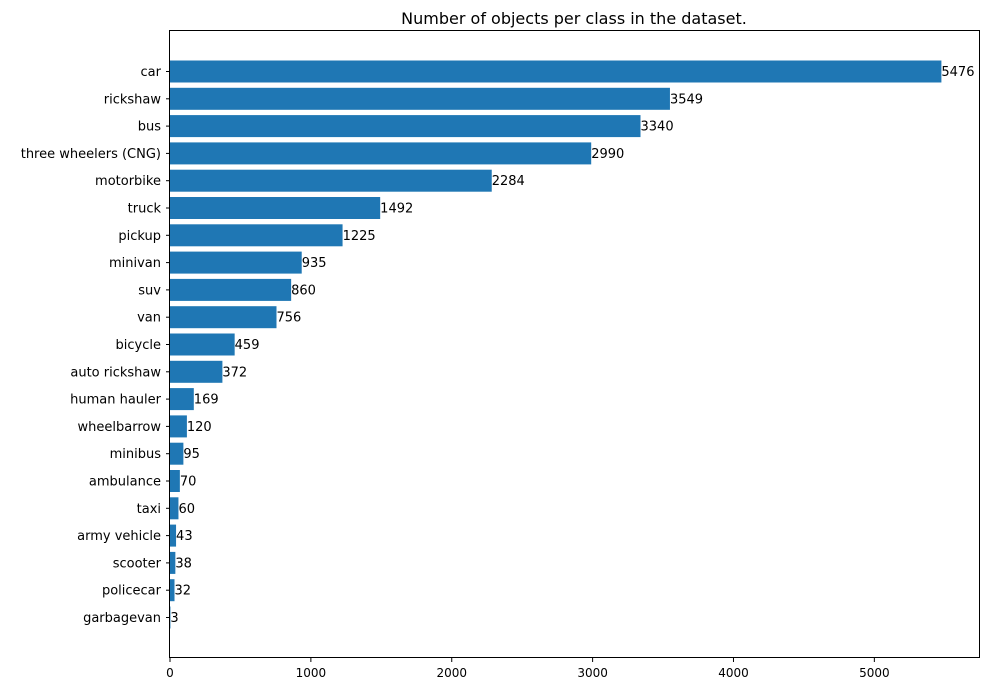  What do you see at coordinates (359, 236) in the screenshot?
I see `data-label: 1225` at bounding box center [359, 236].